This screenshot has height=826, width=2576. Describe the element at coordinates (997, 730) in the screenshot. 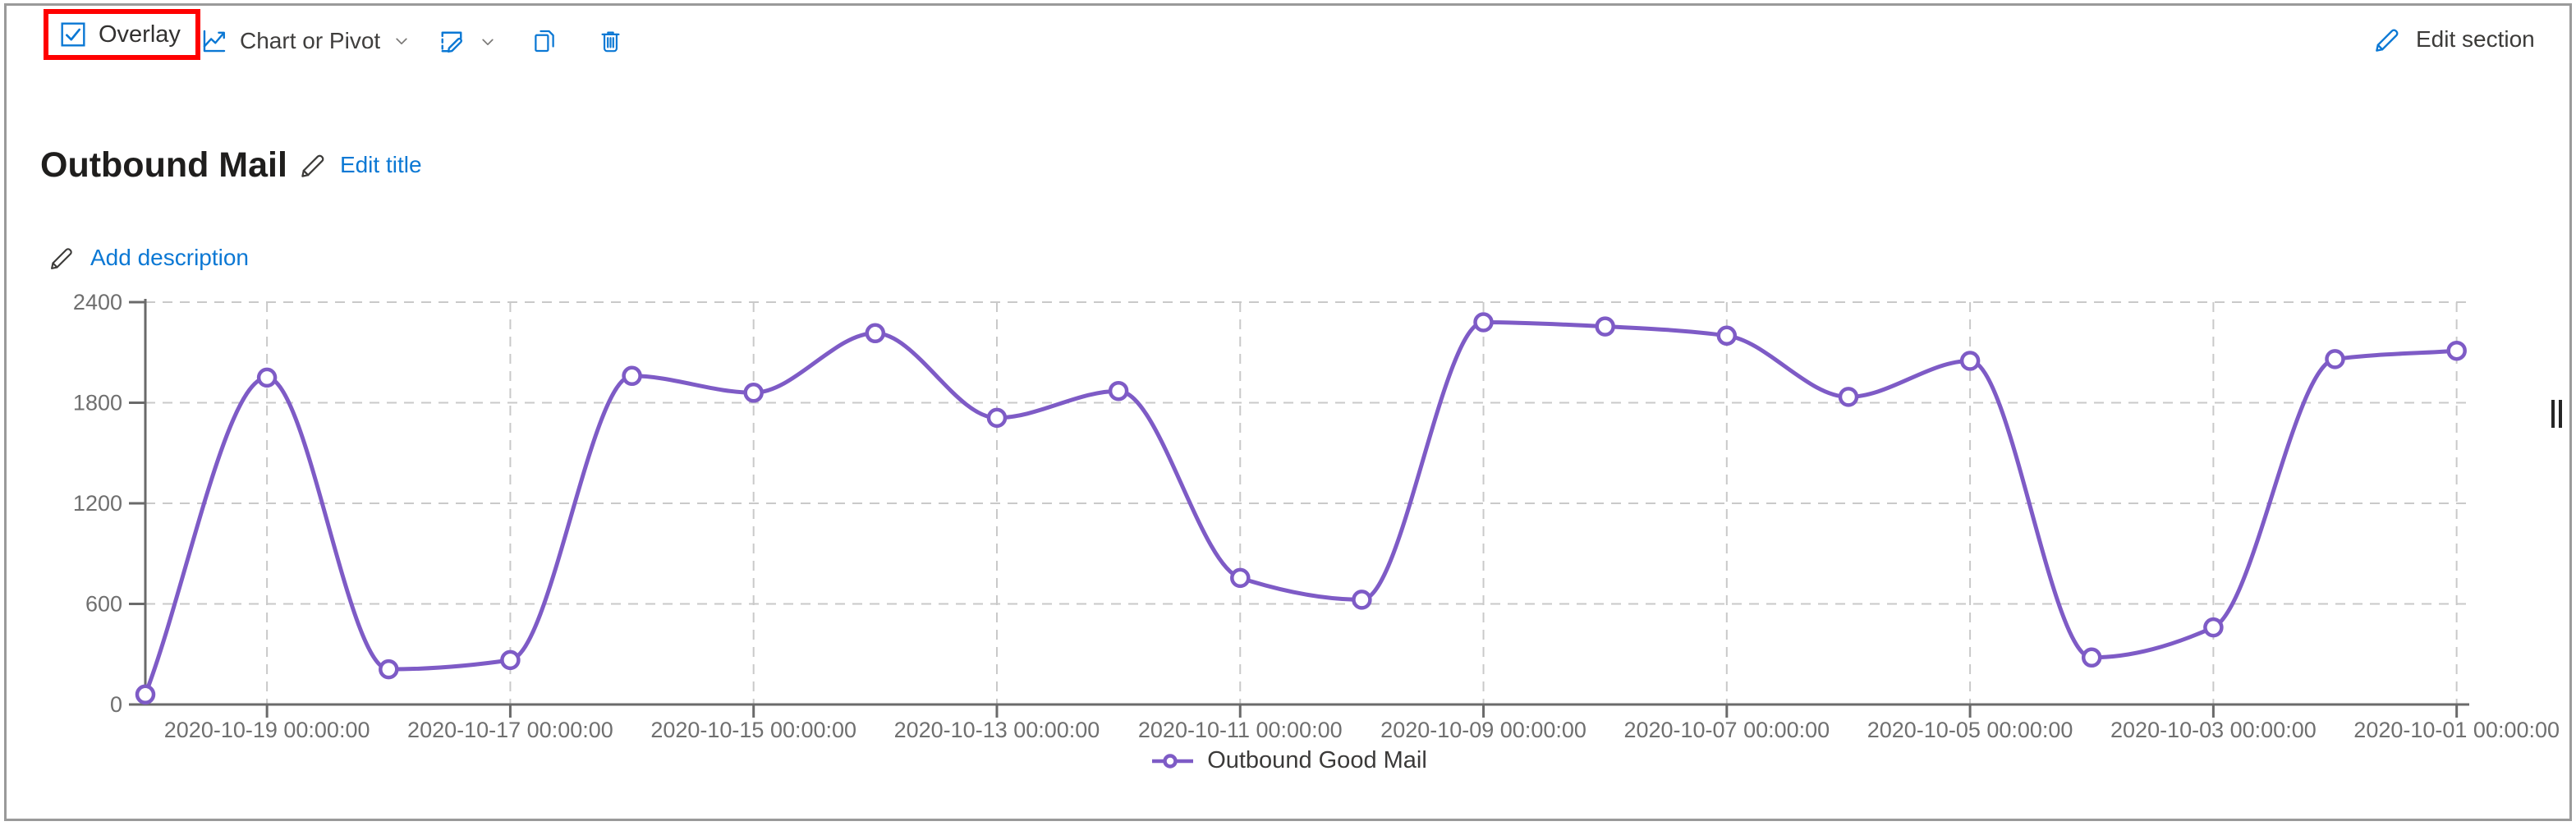

I see `x-tick-label: 2020-10-13 00:00:00` at that location.